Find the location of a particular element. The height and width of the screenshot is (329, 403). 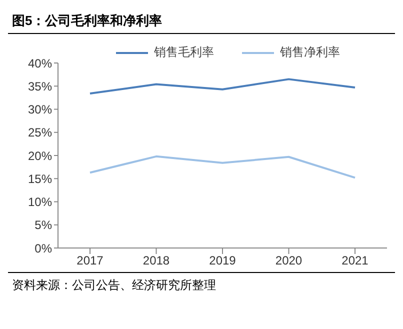

x-tick-label: 2019 is located at coordinates (222, 261).